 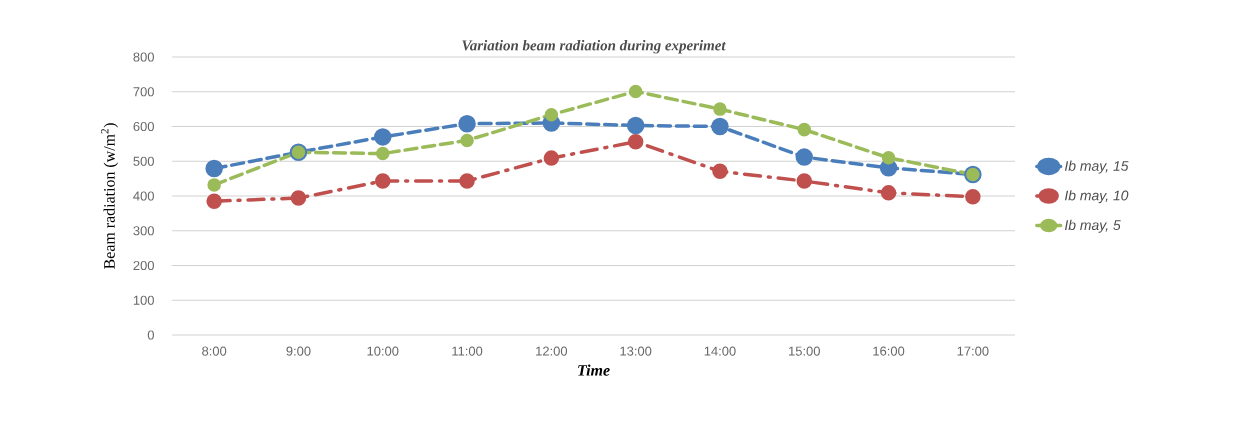 I want to click on legend-label: Ib may, 10, so click(x=1096, y=197).